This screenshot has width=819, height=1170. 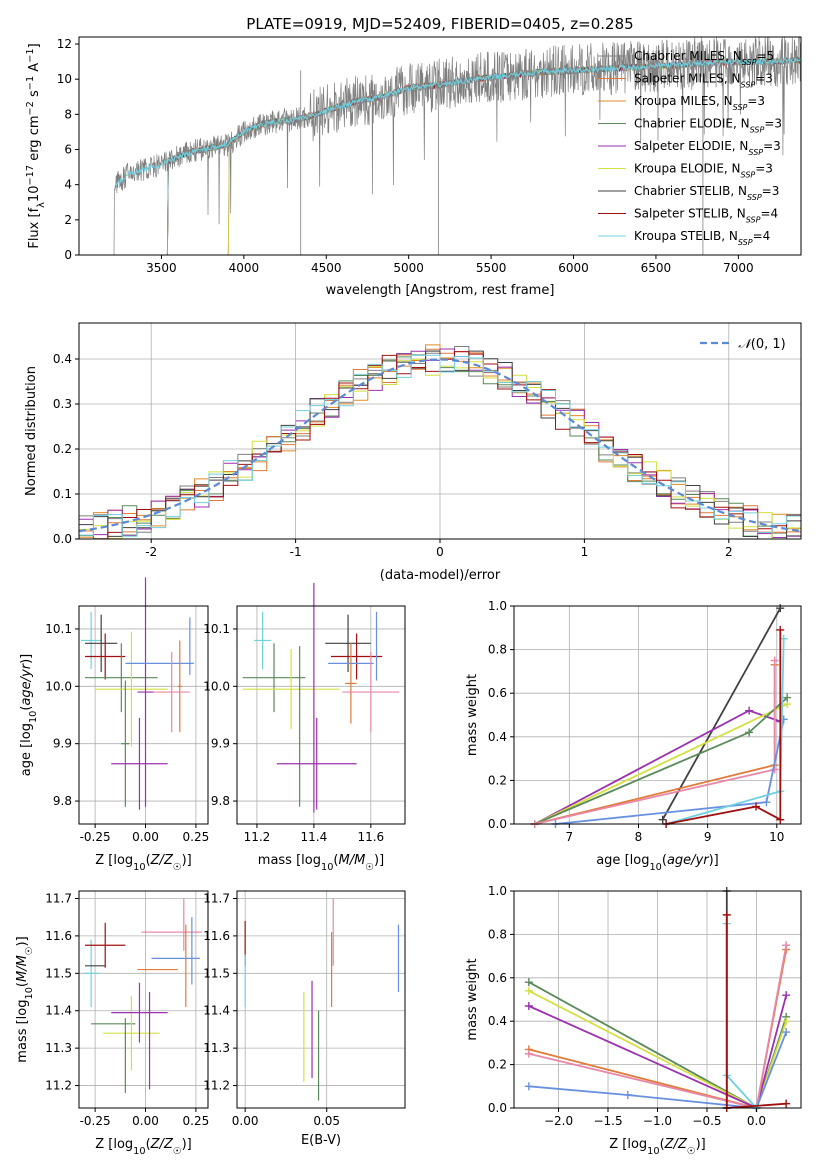 What do you see at coordinates (440, 552) in the screenshot?
I see `x-tick-label: 0` at bounding box center [440, 552].